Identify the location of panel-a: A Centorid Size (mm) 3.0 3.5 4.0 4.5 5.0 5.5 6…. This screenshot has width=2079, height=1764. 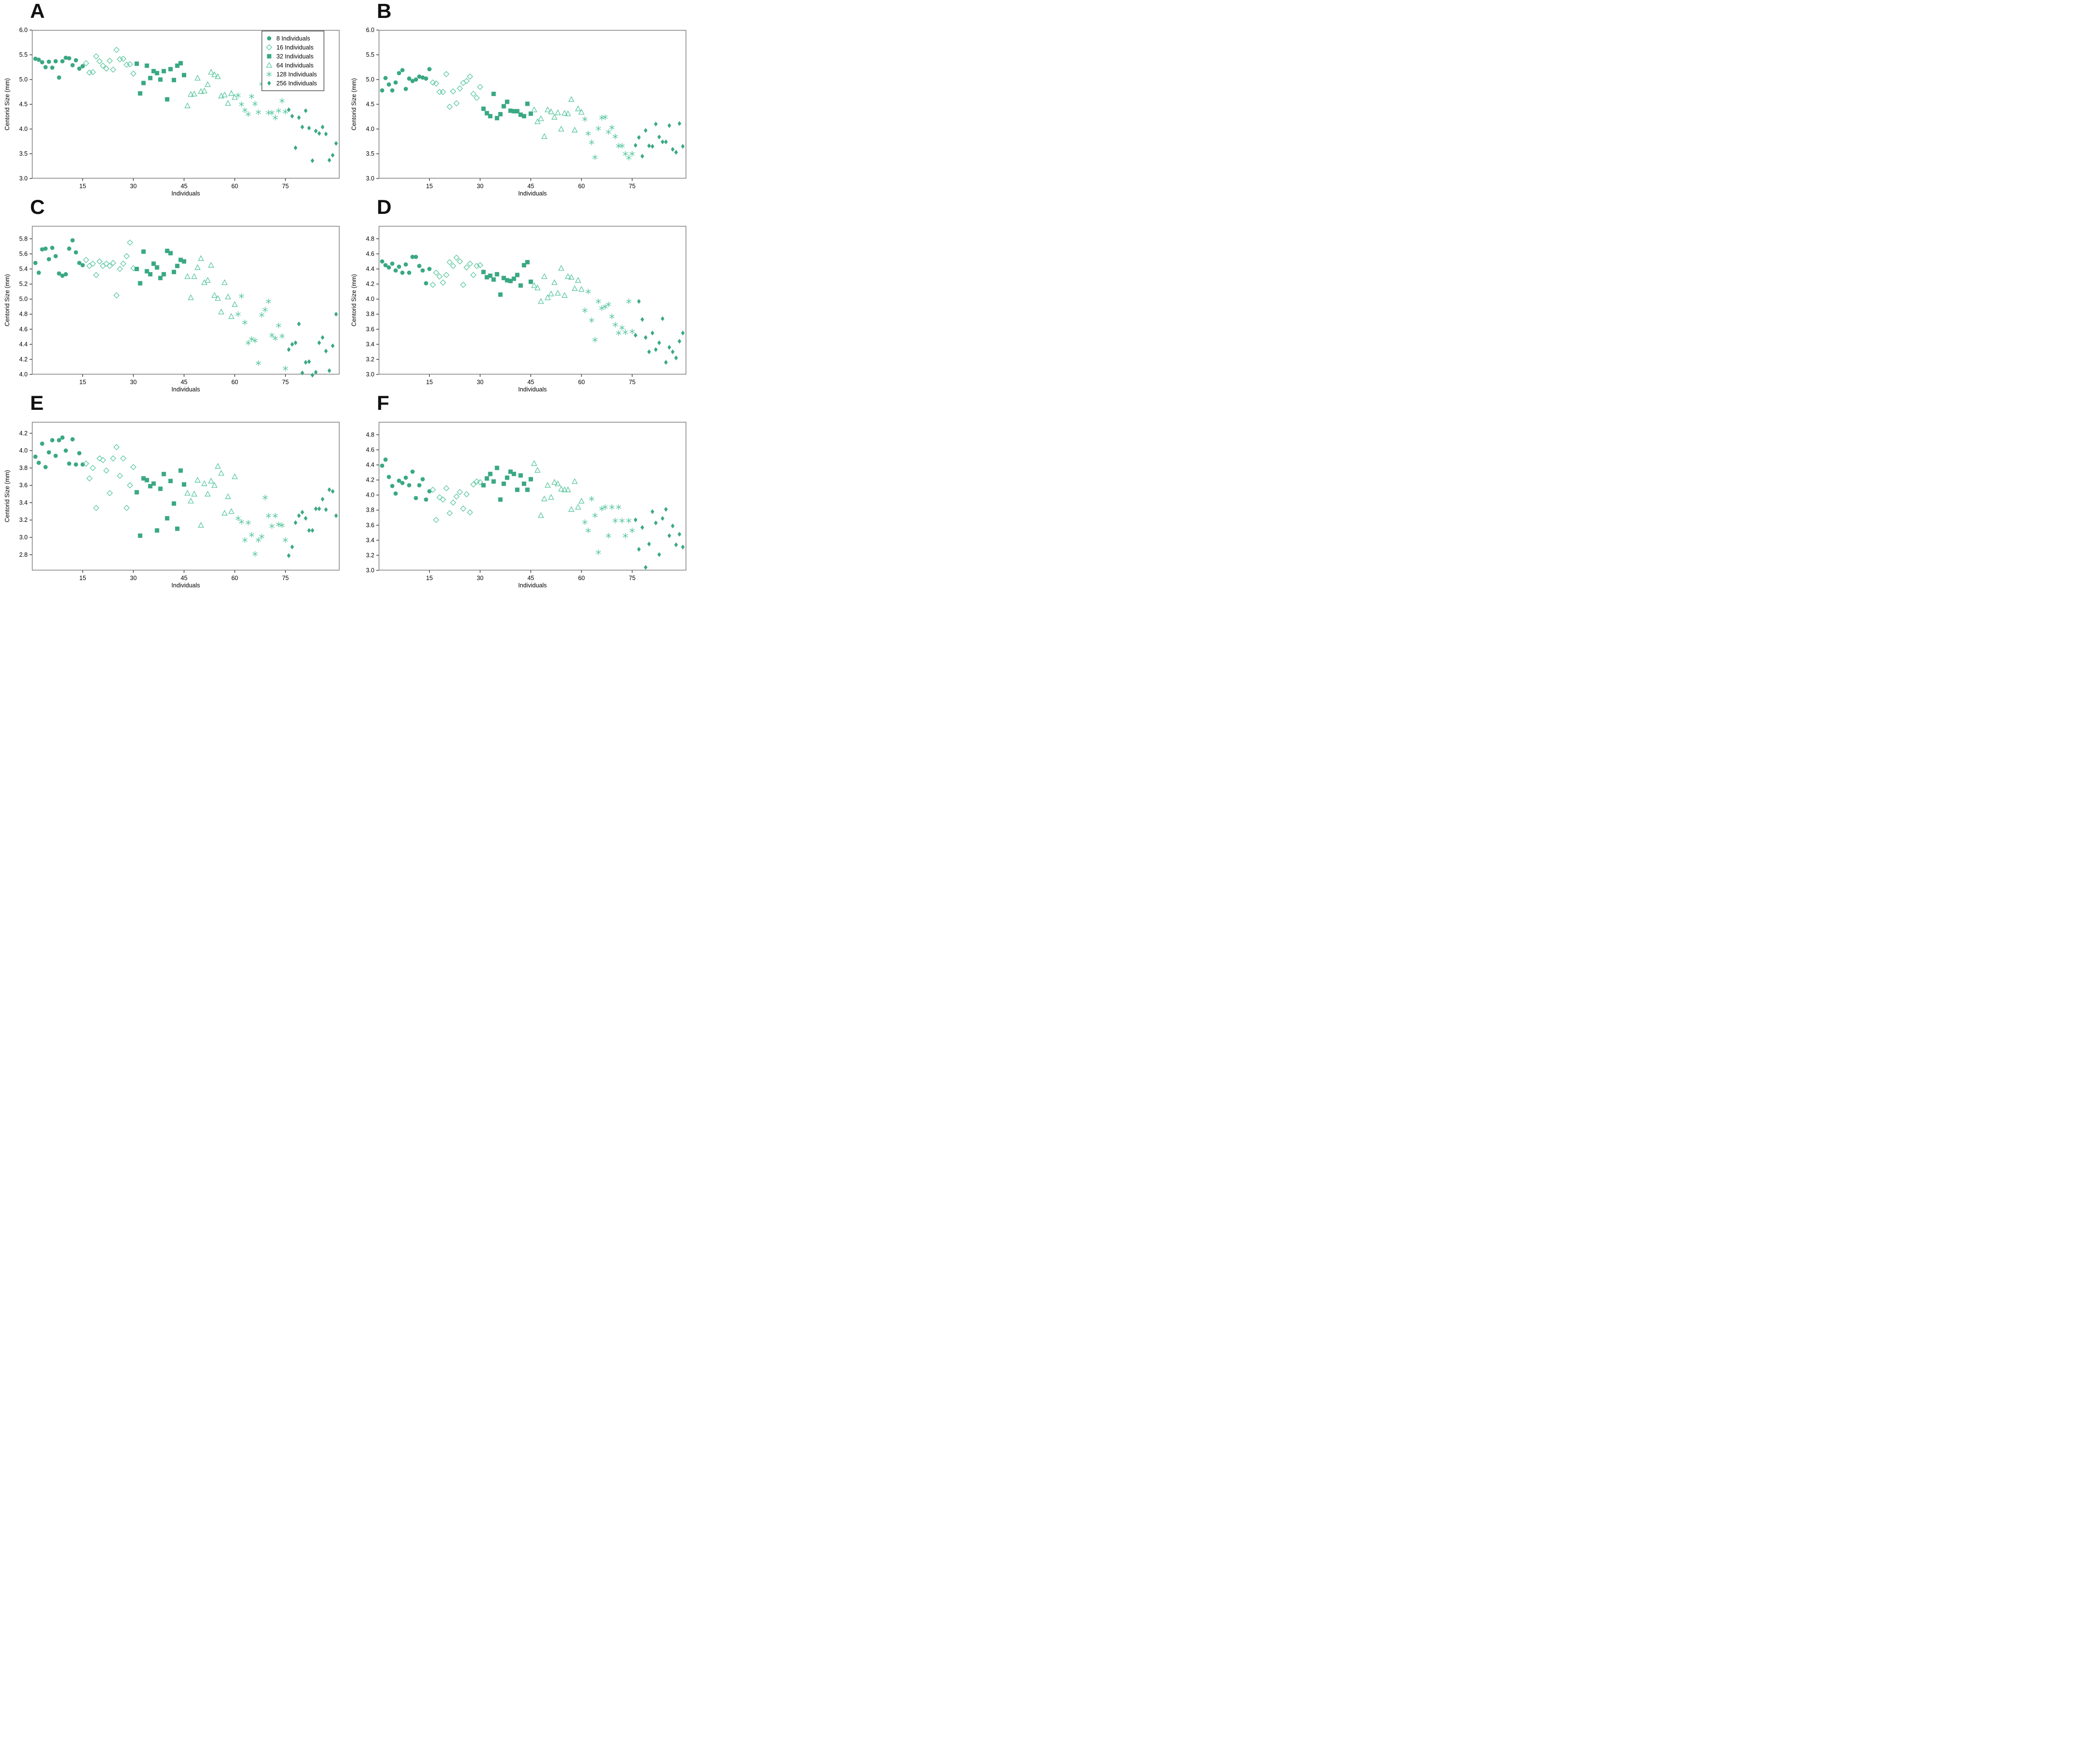
(173, 98).